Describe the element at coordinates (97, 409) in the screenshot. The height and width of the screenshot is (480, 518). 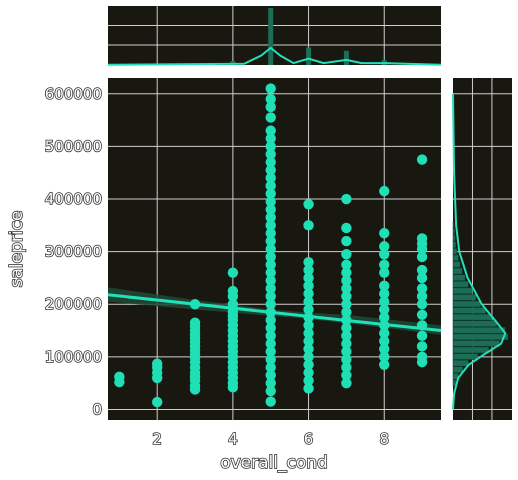
I see `y-tick-label: 0` at that location.